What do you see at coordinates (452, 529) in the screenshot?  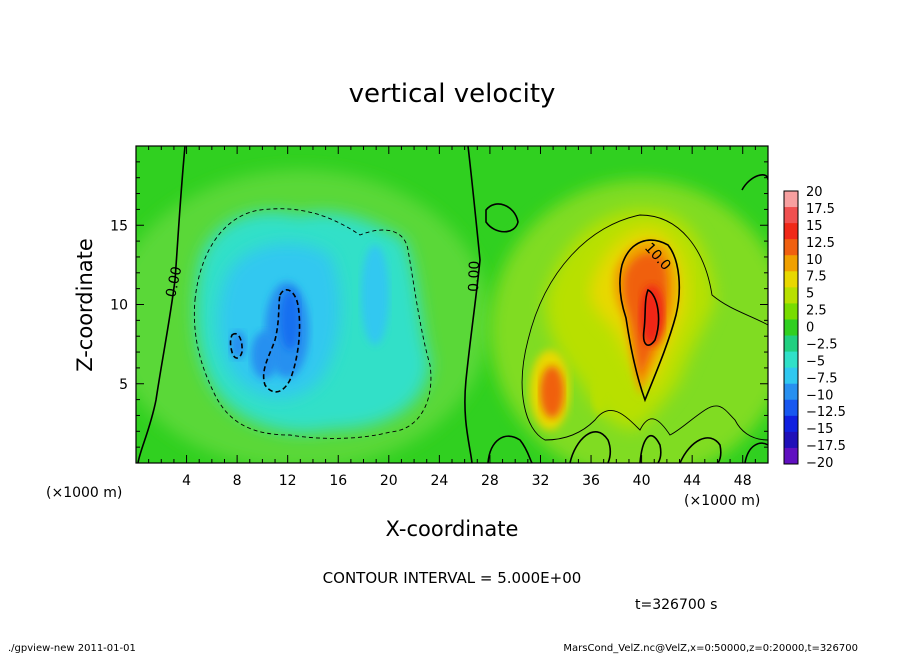 I see `x-axis-label: X-coordinate` at bounding box center [452, 529].